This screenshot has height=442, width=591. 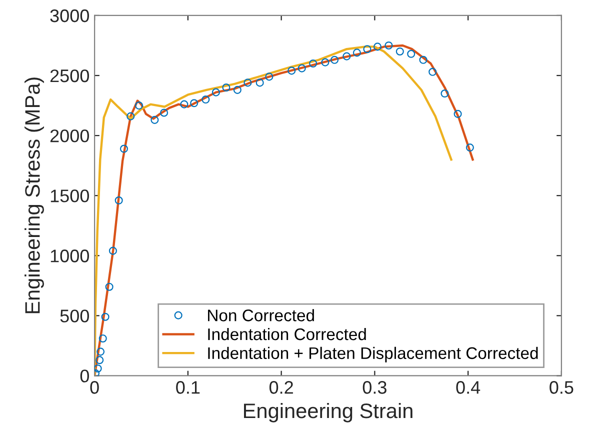 What do you see at coordinates (468, 387) in the screenshot?
I see `x-tick-label: 0.4` at bounding box center [468, 387].